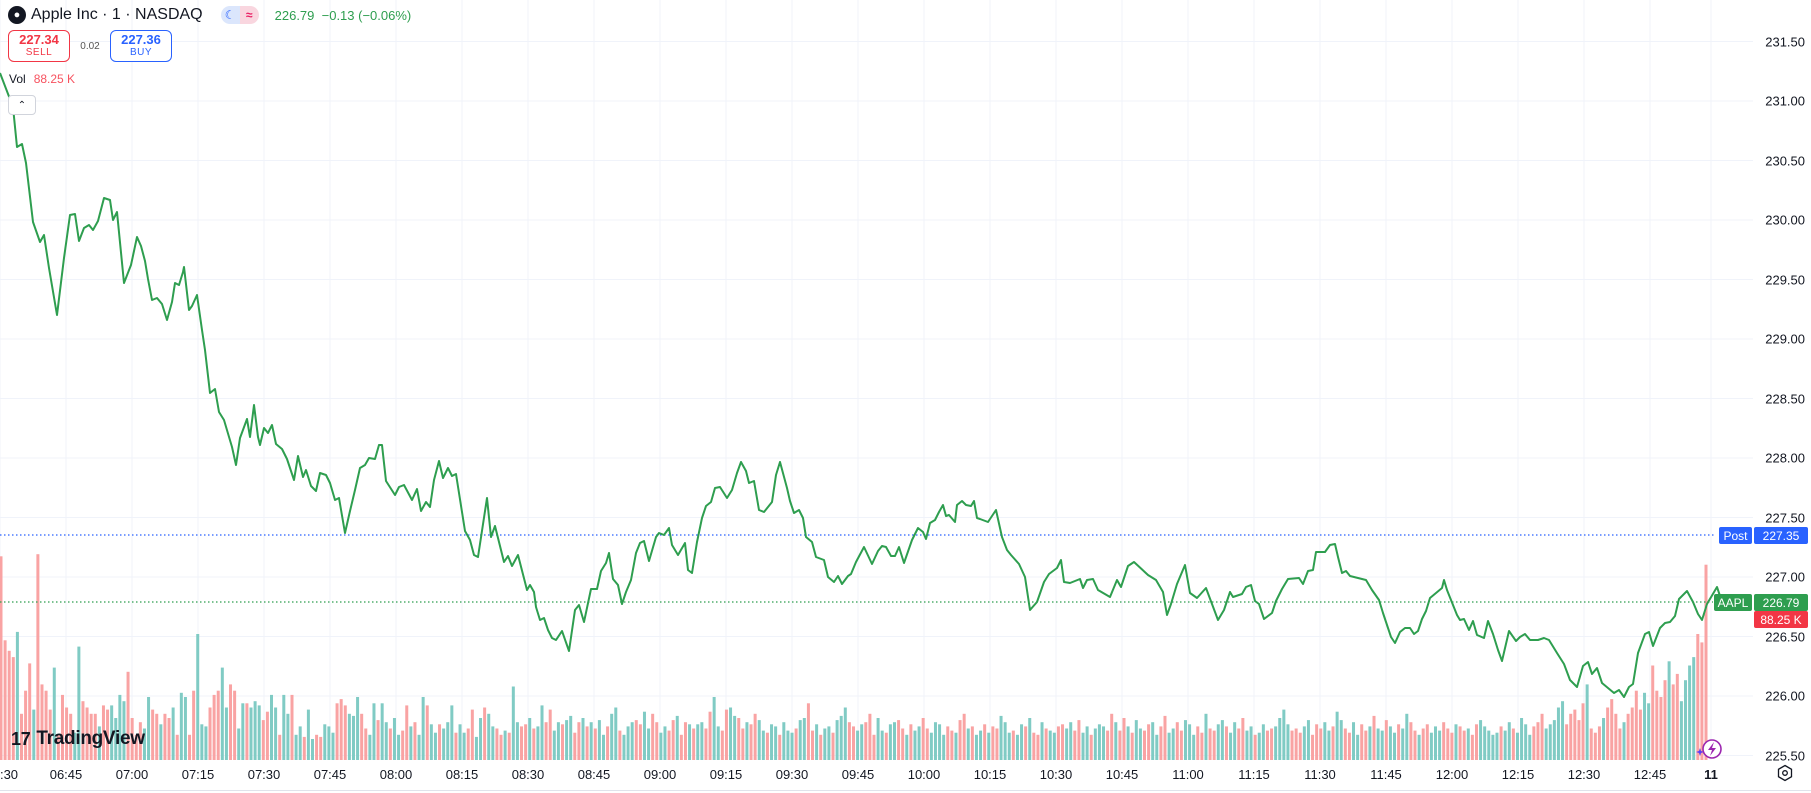 This screenshot has width=1811, height=793. What do you see at coordinates (198, 774) in the screenshot?
I see `time-axis-label: 07:15` at bounding box center [198, 774].